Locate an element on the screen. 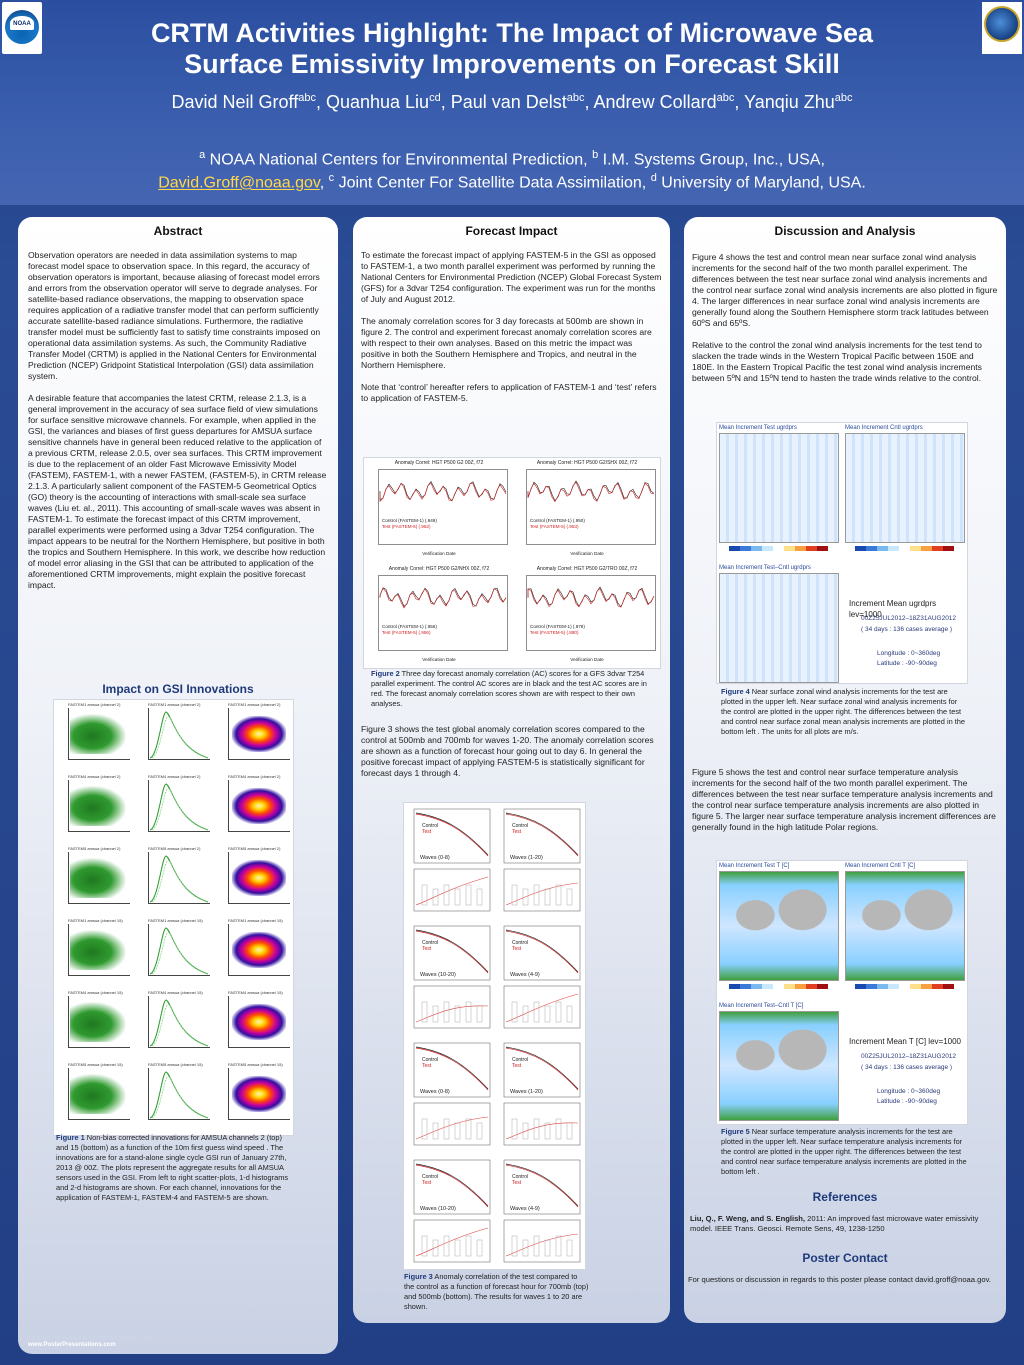 Image resolution: width=1024 pixels, height=1365 pixels. innovation-subplot: FASTEM4 amsua (channel 15) is located at coordinates (176, 1024).